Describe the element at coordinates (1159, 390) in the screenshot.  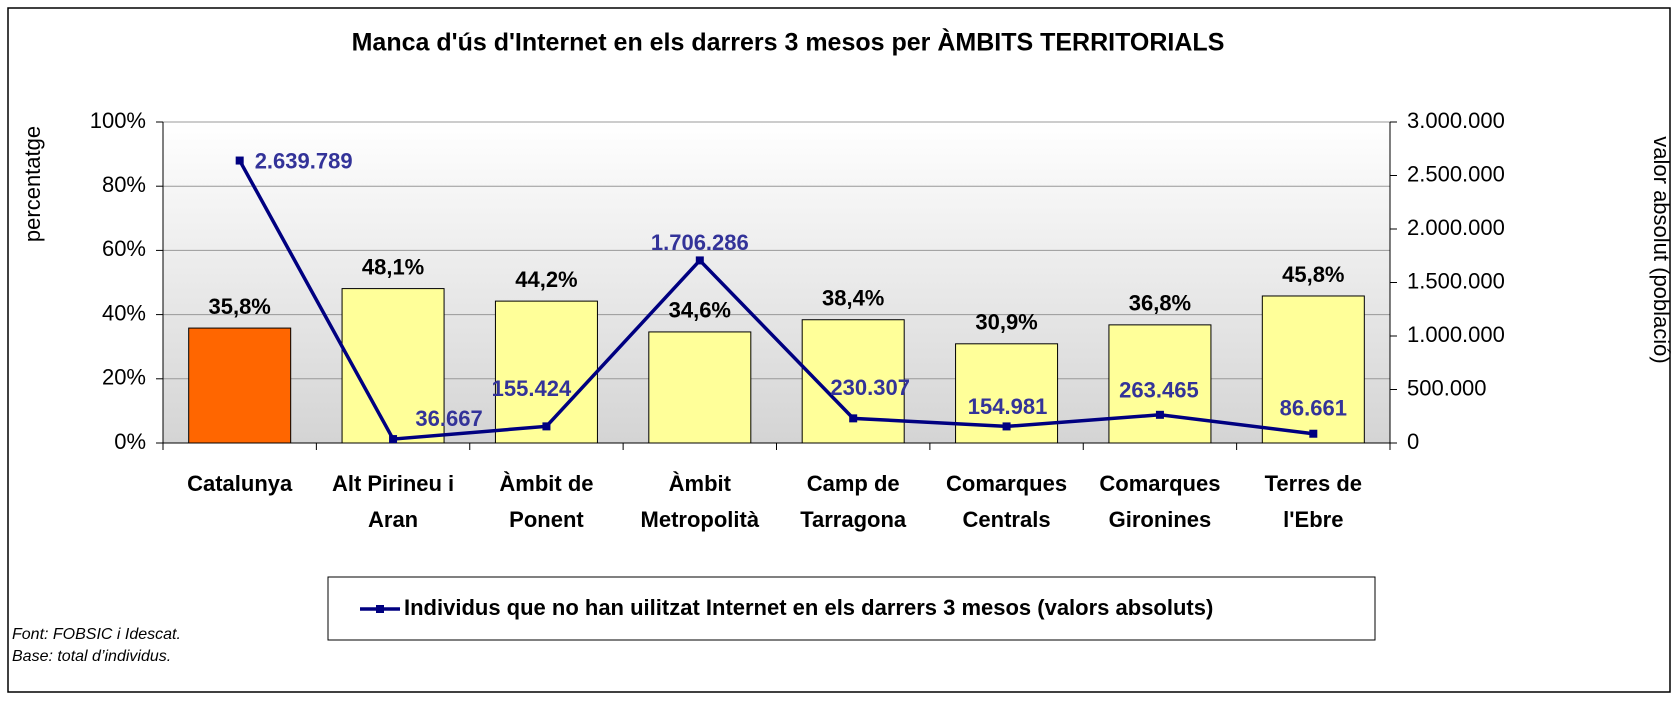
I see `line-value-label: 263.465` at that location.